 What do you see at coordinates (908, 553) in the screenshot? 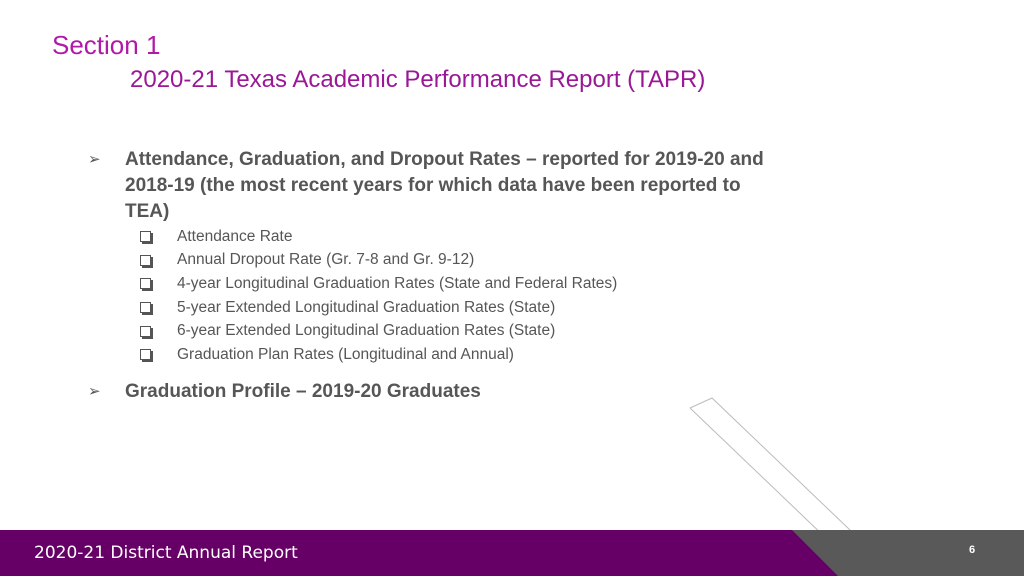
I see `footer-grey-panel` at bounding box center [908, 553].